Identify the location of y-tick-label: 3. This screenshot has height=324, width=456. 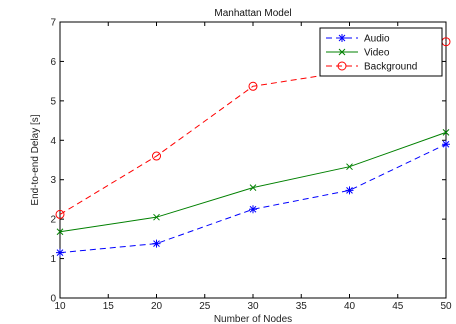
(53, 180).